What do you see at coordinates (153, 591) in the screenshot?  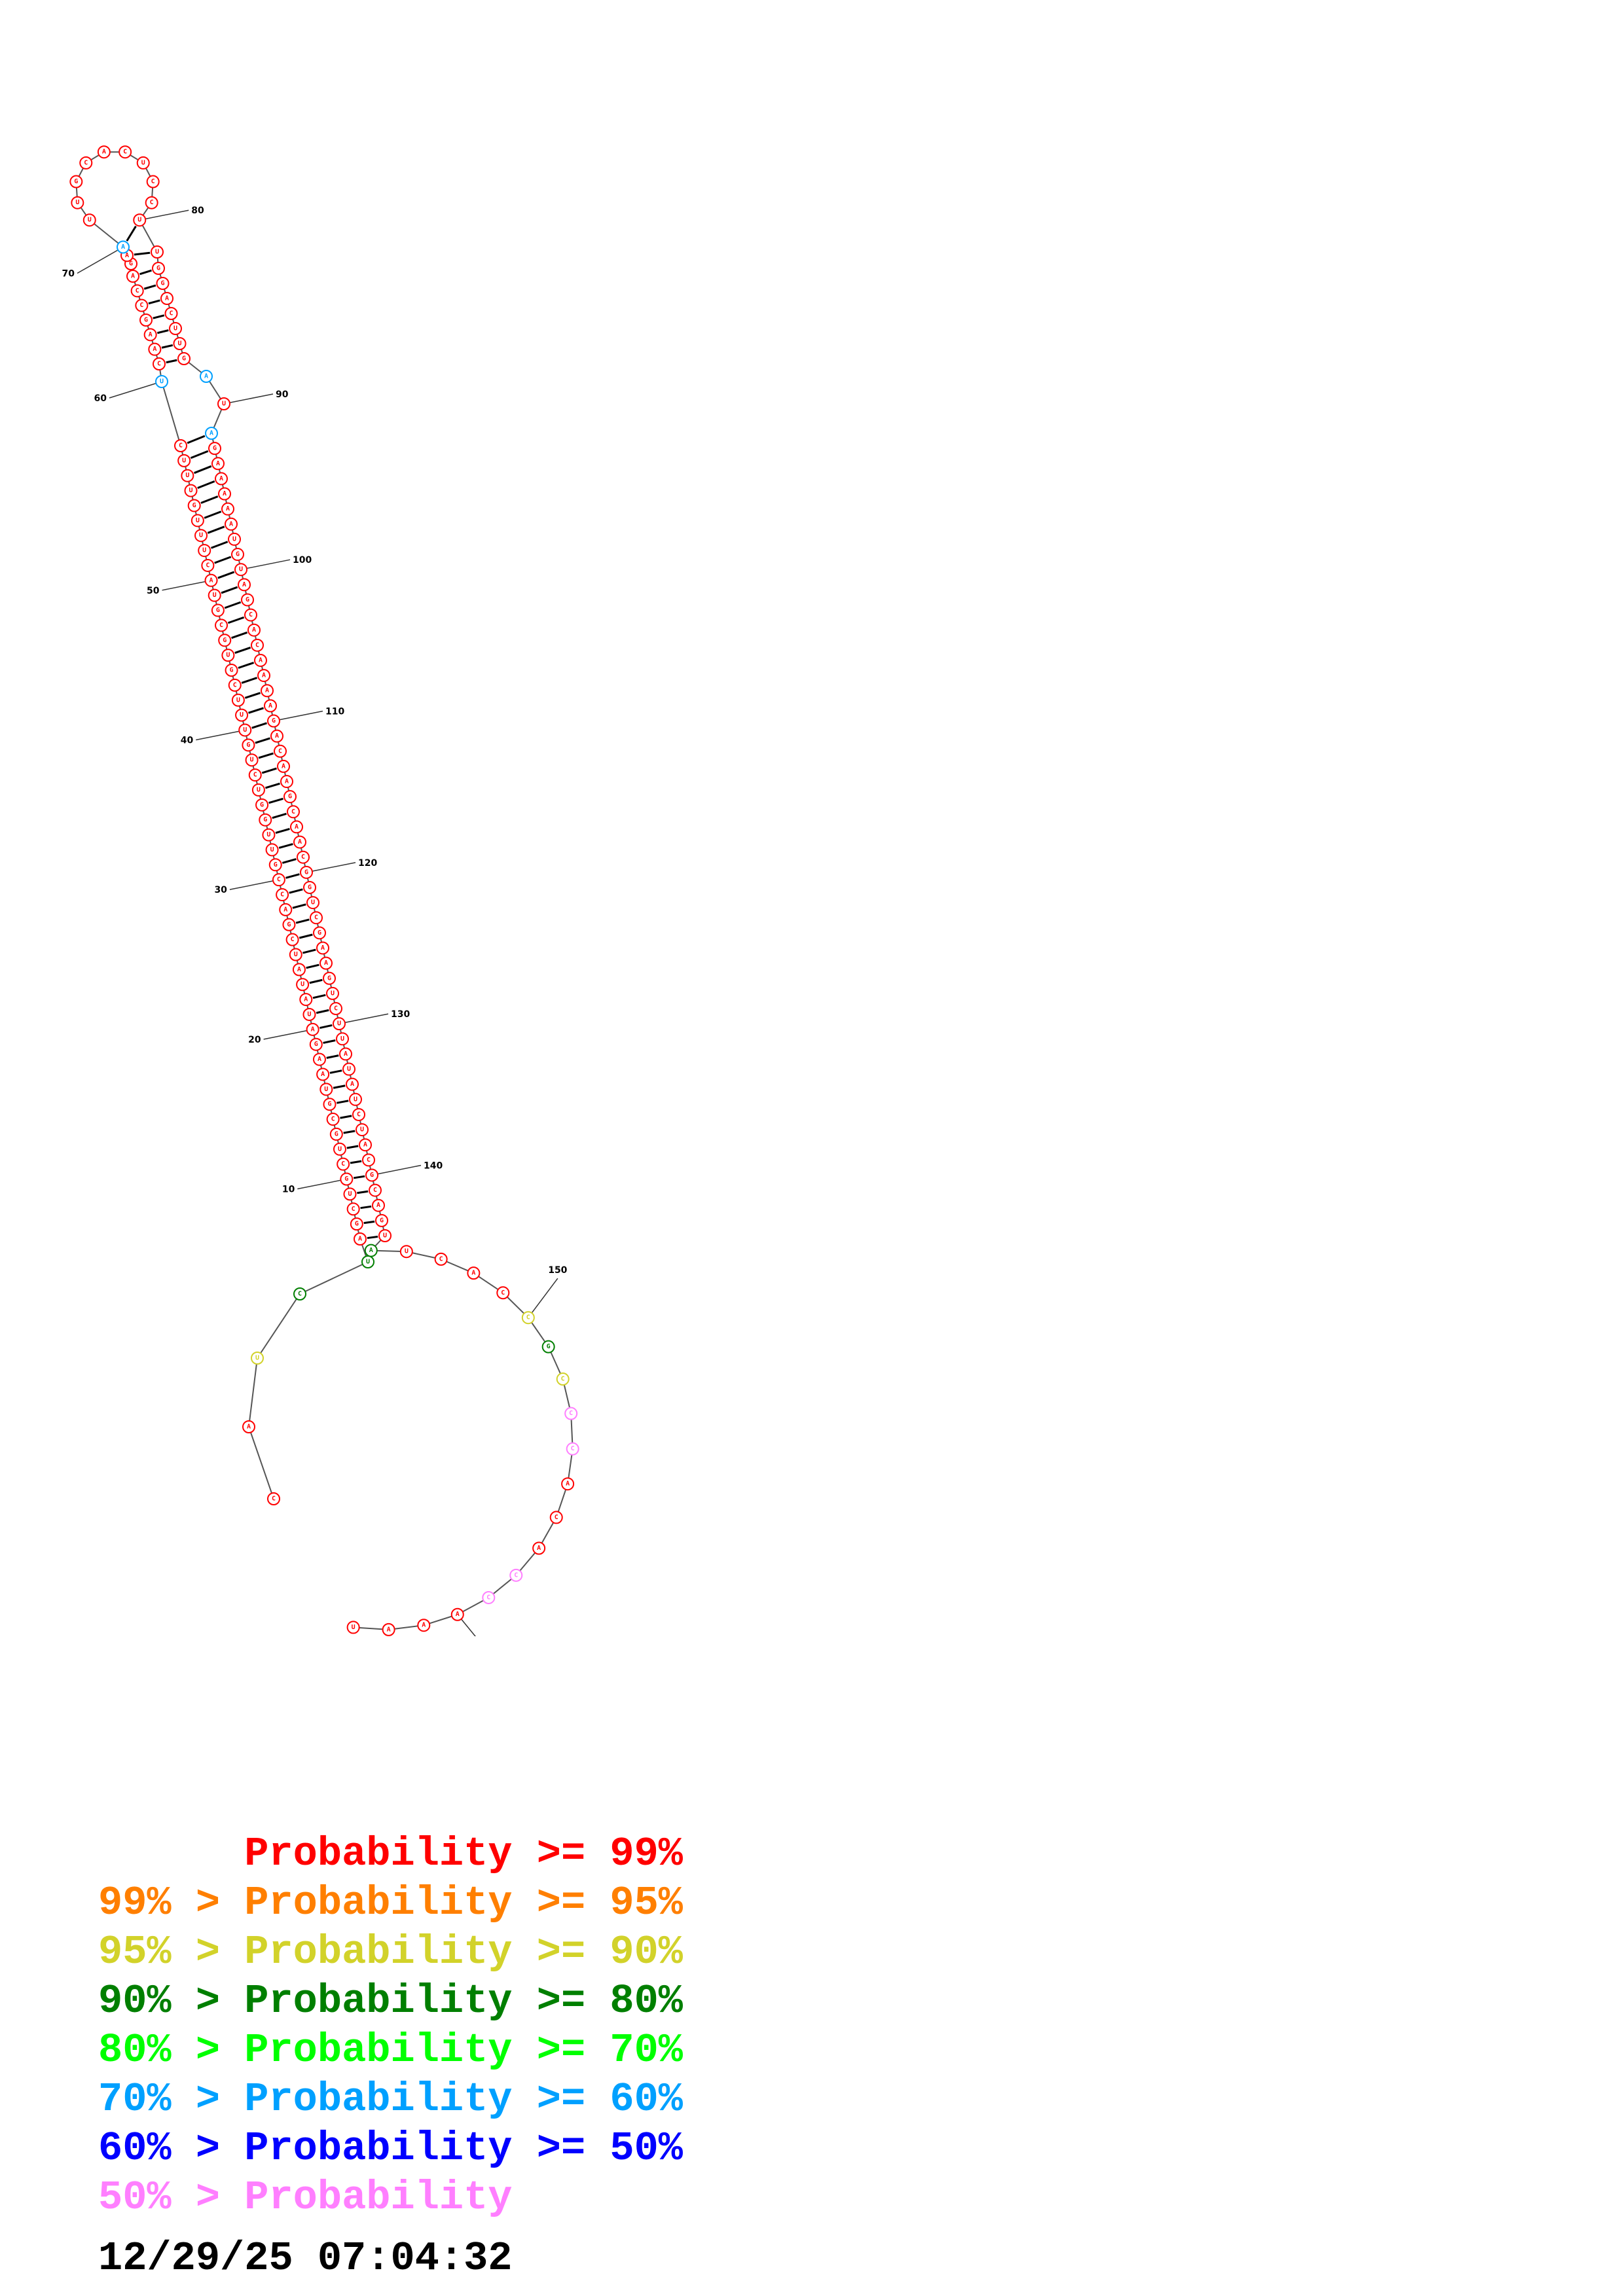 I see `position-label: 50` at bounding box center [153, 591].